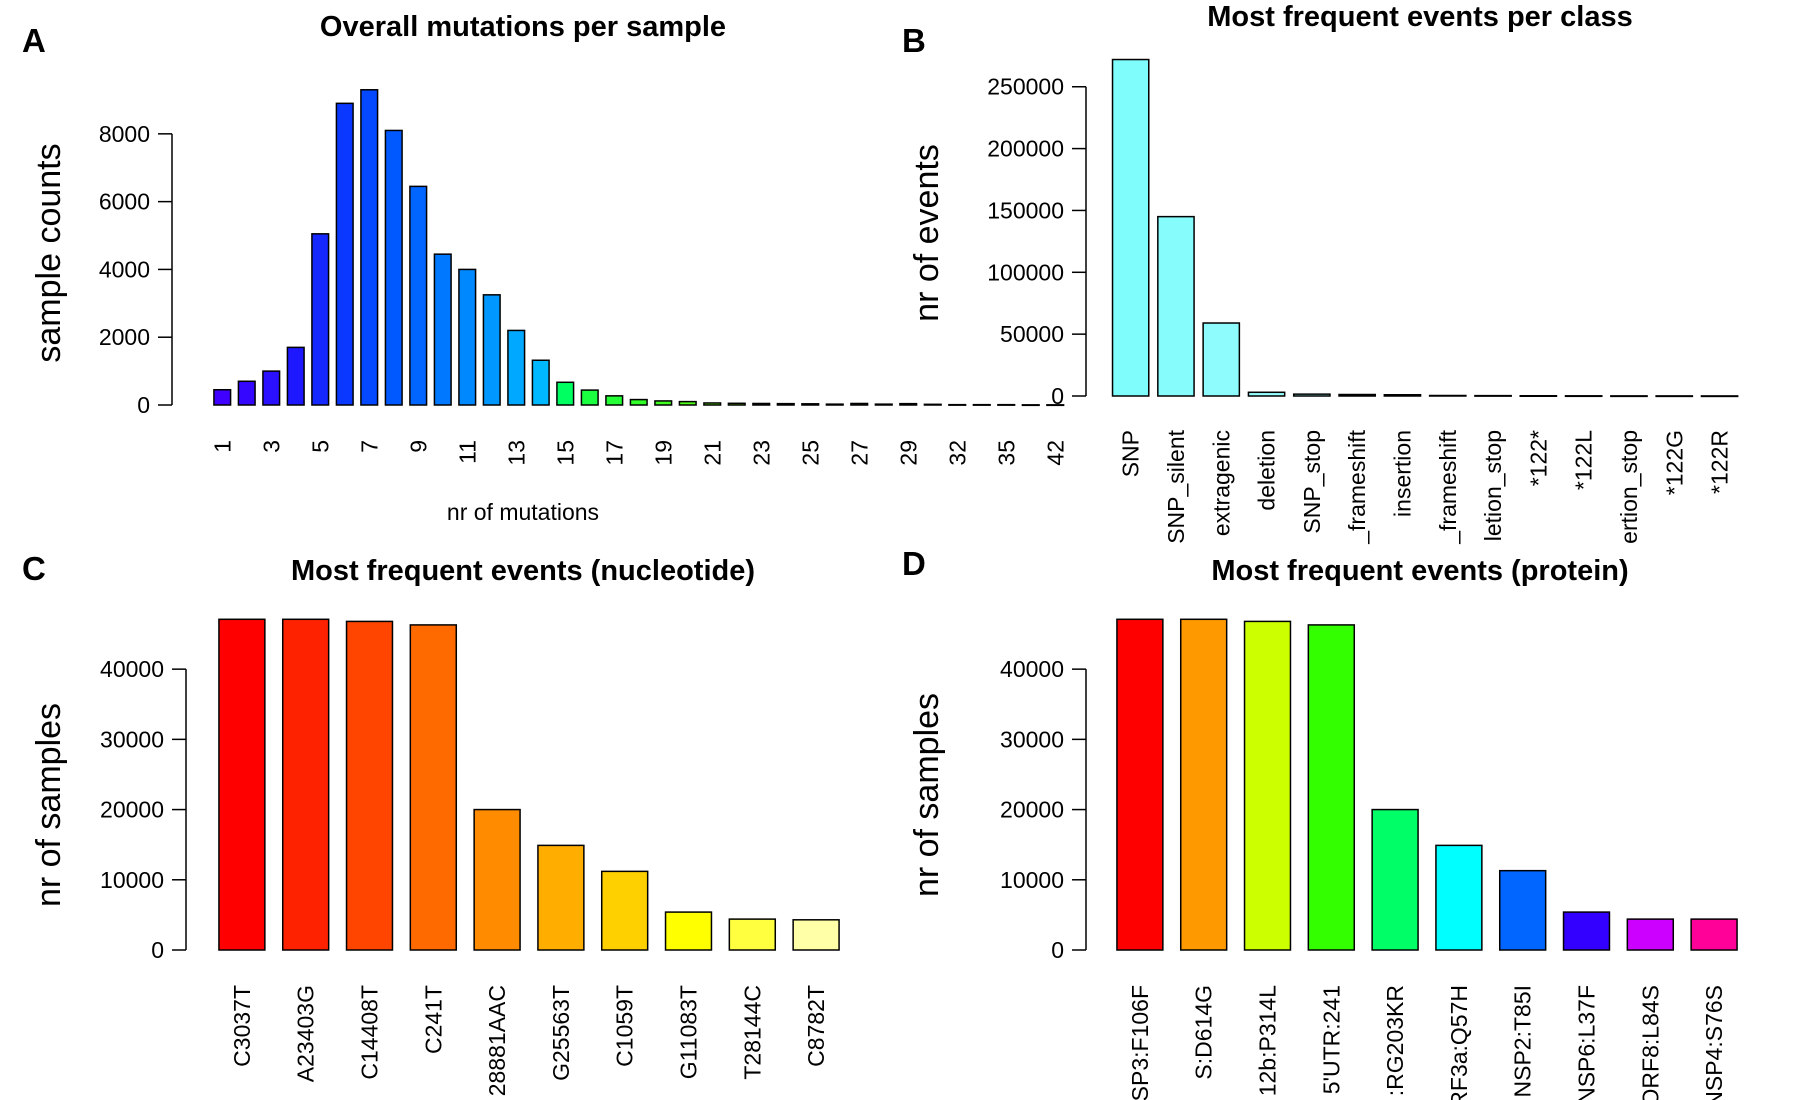 The image size is (1817, 1100). What do you see at coordinates (1057, 950) in the screenshot?
I see `panel-d-y-tick-label: 0` at bounding box center [1057, 950].